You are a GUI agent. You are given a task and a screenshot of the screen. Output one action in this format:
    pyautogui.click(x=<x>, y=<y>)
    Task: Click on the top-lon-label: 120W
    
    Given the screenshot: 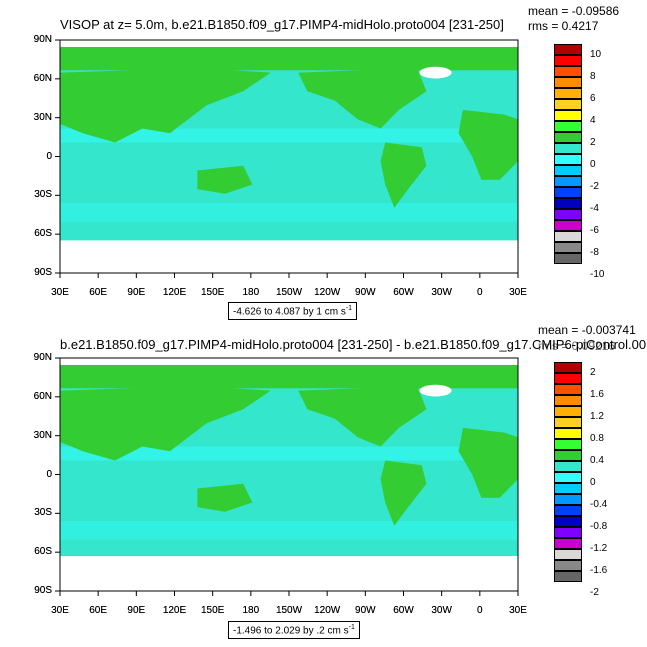 What is the action you would take?
    pyautogui.click(x=327, y=292)
    